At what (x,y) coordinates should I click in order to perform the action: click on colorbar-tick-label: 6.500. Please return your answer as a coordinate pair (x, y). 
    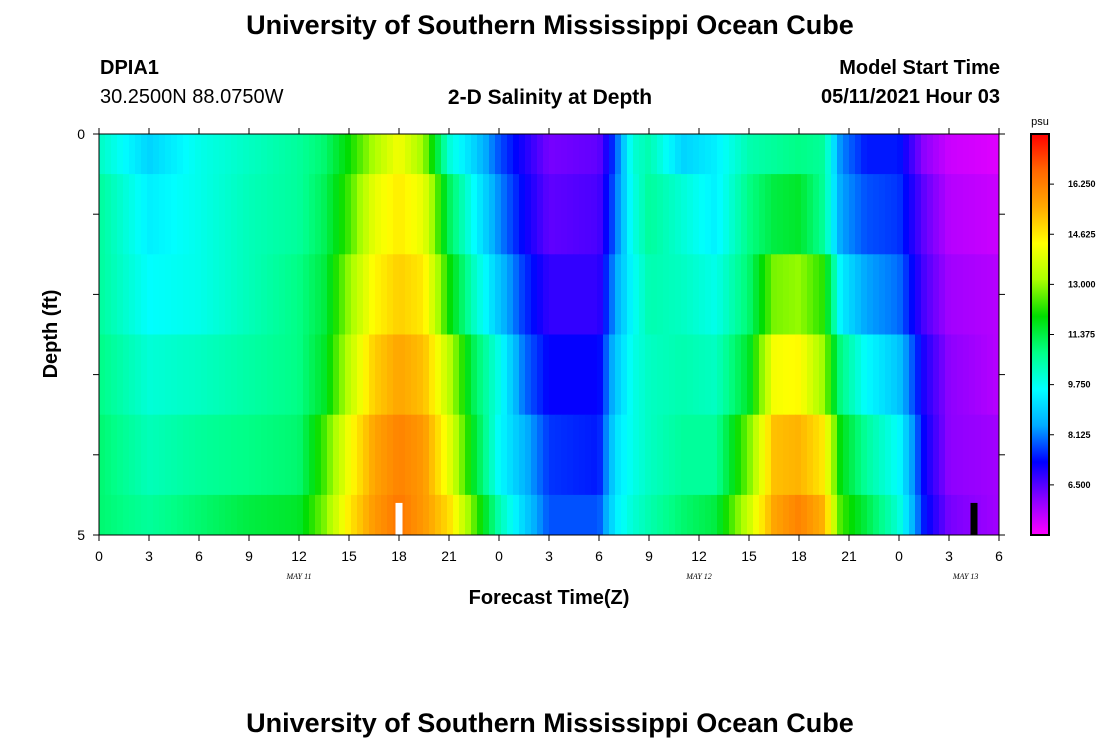
    Looking at the image, I should click on (1079, 485).